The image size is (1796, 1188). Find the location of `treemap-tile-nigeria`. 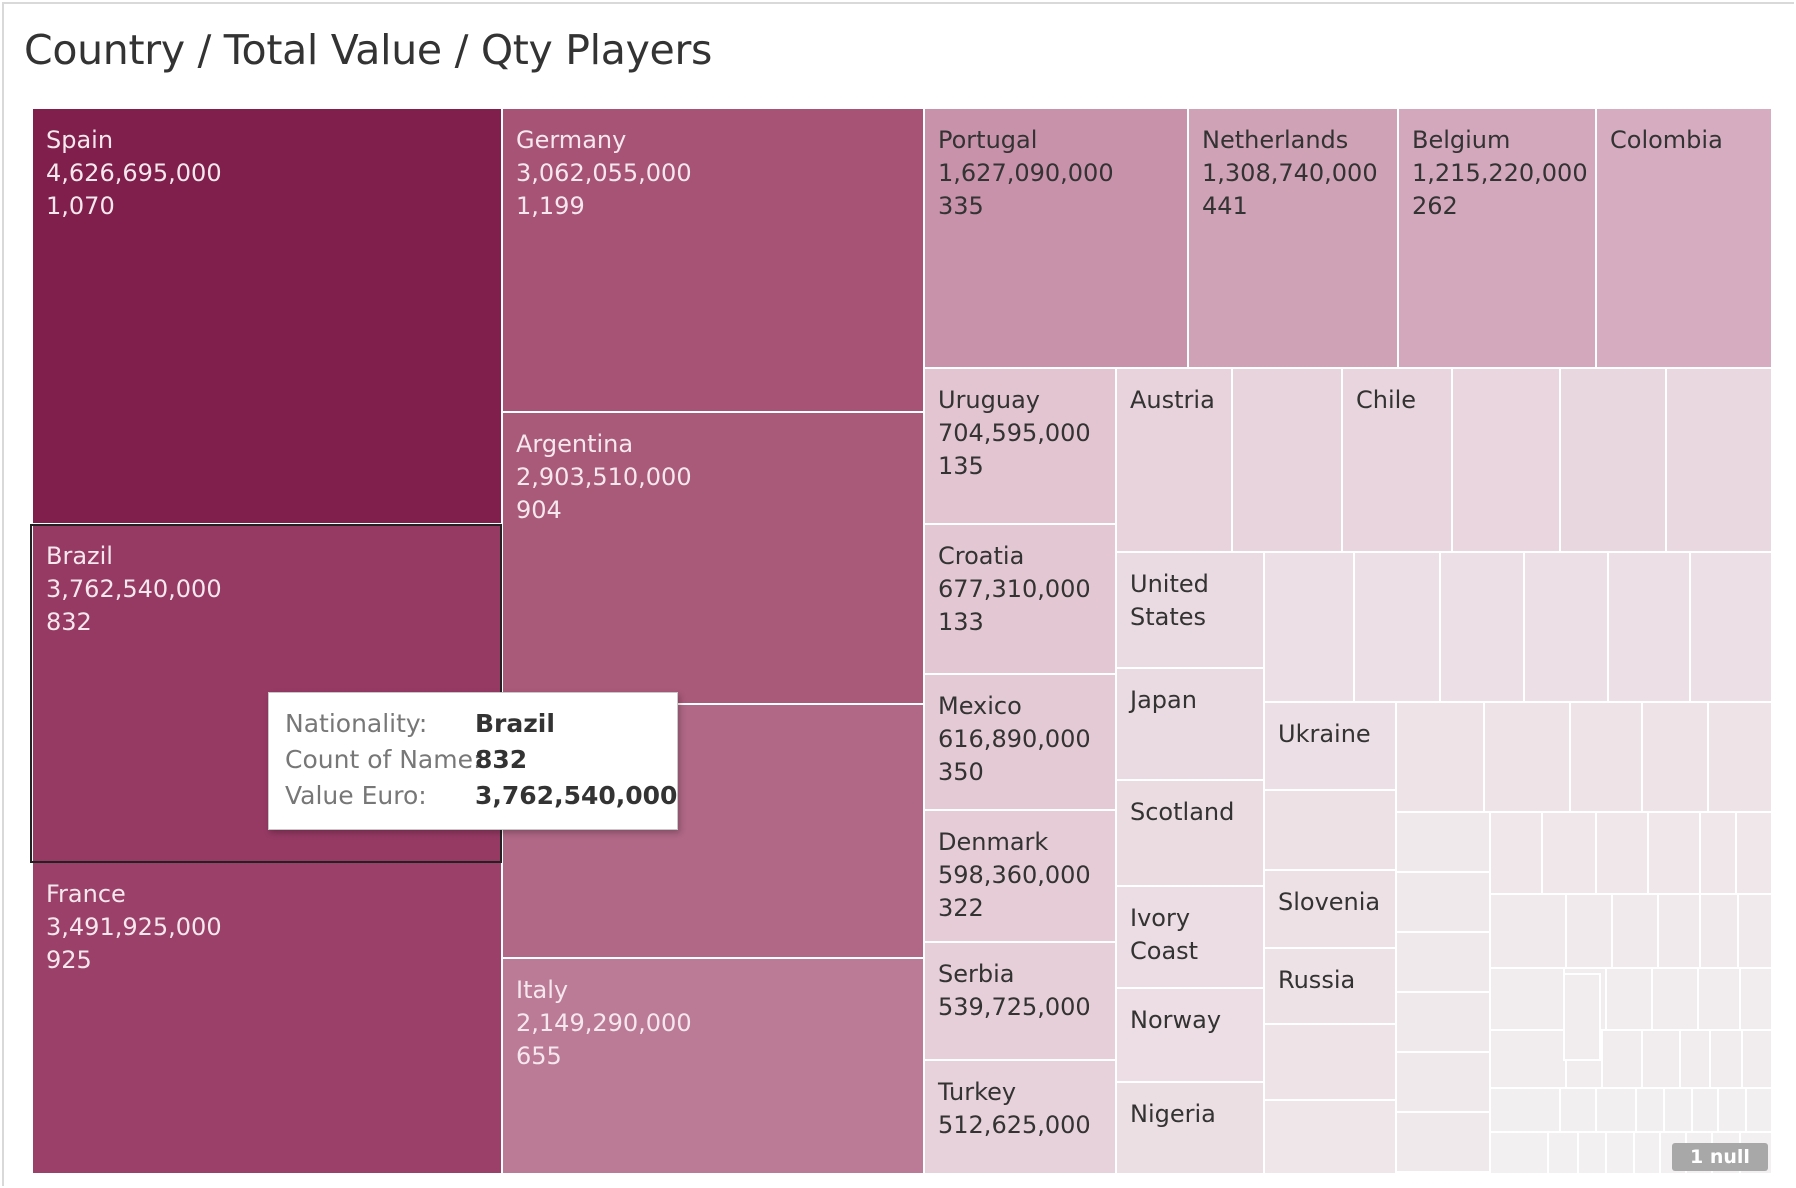

treemap-tile-nigeria is located at coordinates (1190, 1128).